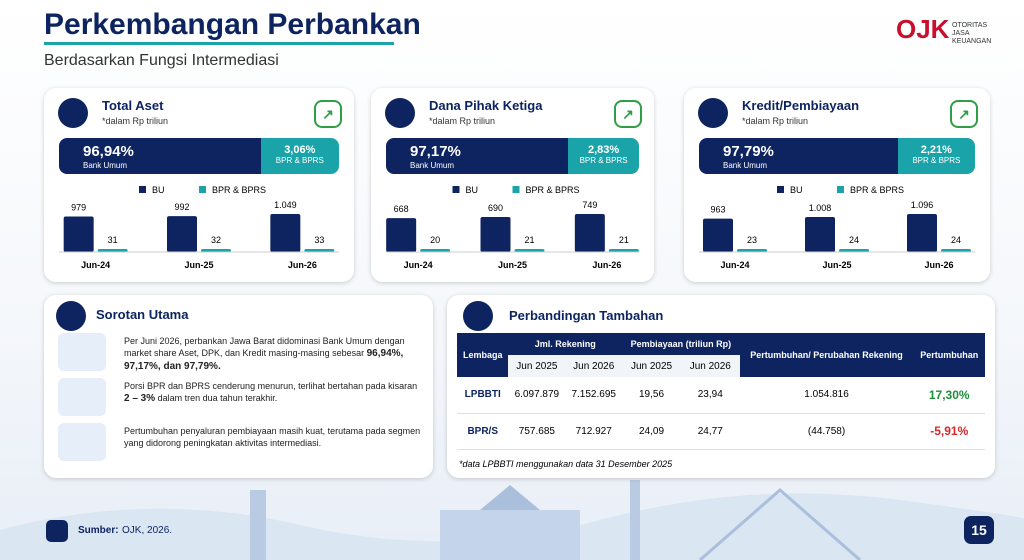 Image resolution: width=1024 pixels, height=560 pixels. Describe the element at coordinates (285, 205) in the screenshot. I see `bar-value-label: 1.049` at that location.